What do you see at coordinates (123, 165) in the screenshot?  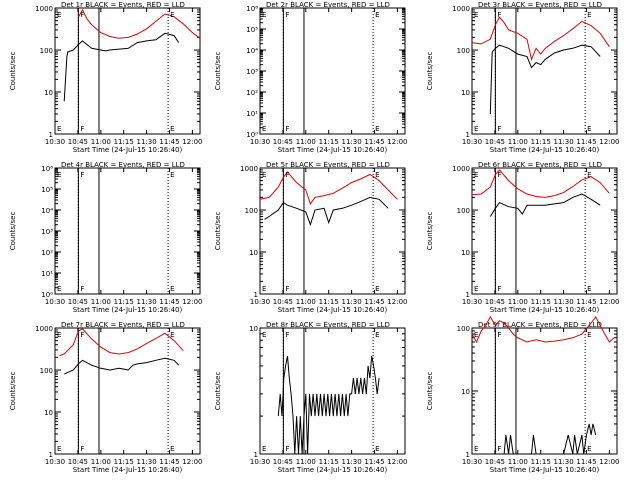 I see `panel-title: Det 4r BLACK = Events, RED = LLD` at bounding box center [123, 165].